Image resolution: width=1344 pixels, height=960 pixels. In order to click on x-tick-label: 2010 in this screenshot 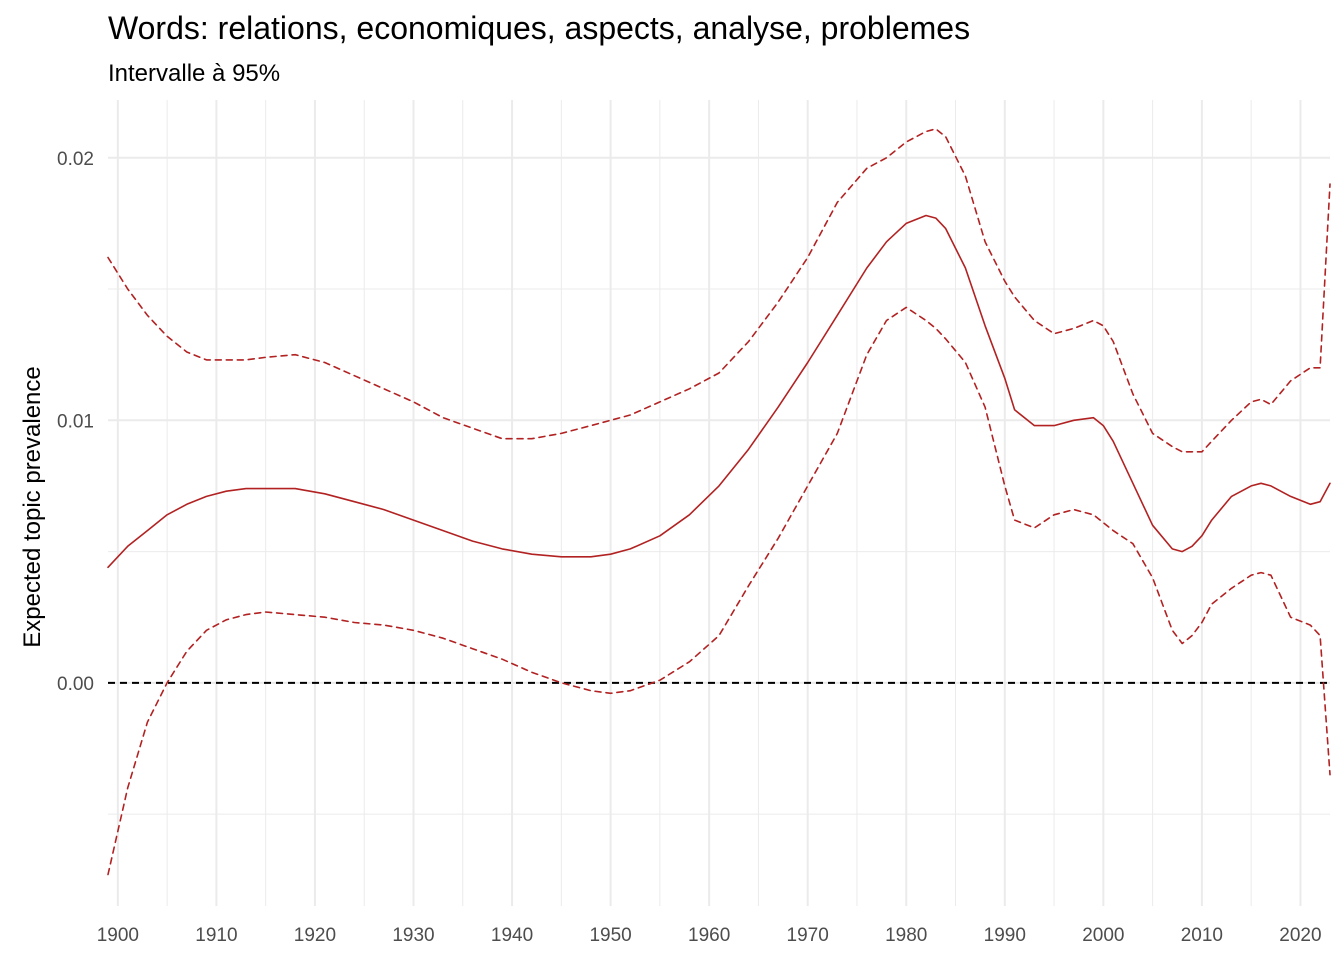, I will do `click(1202, 935)`.